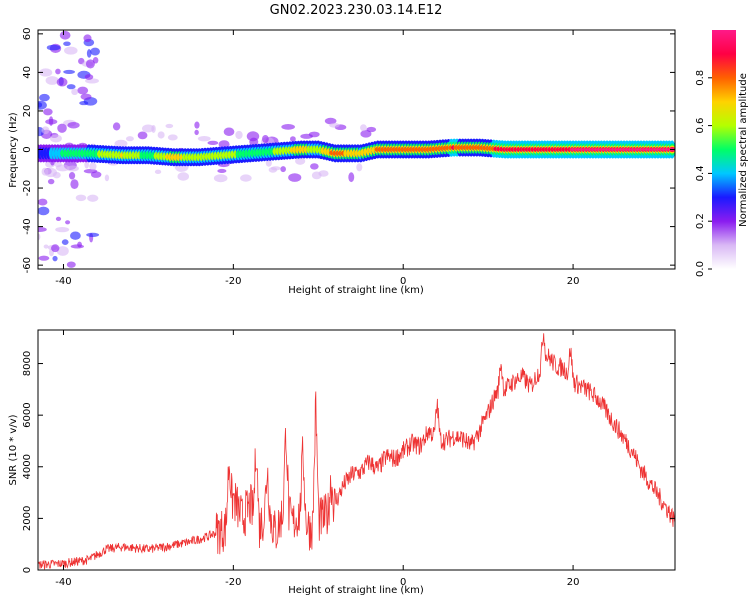 The width and height of the screenshot is (750, 600). Describe the element at coordinates (63, 582) in the screenshot. I see `x-tick-label: -40` at that location.